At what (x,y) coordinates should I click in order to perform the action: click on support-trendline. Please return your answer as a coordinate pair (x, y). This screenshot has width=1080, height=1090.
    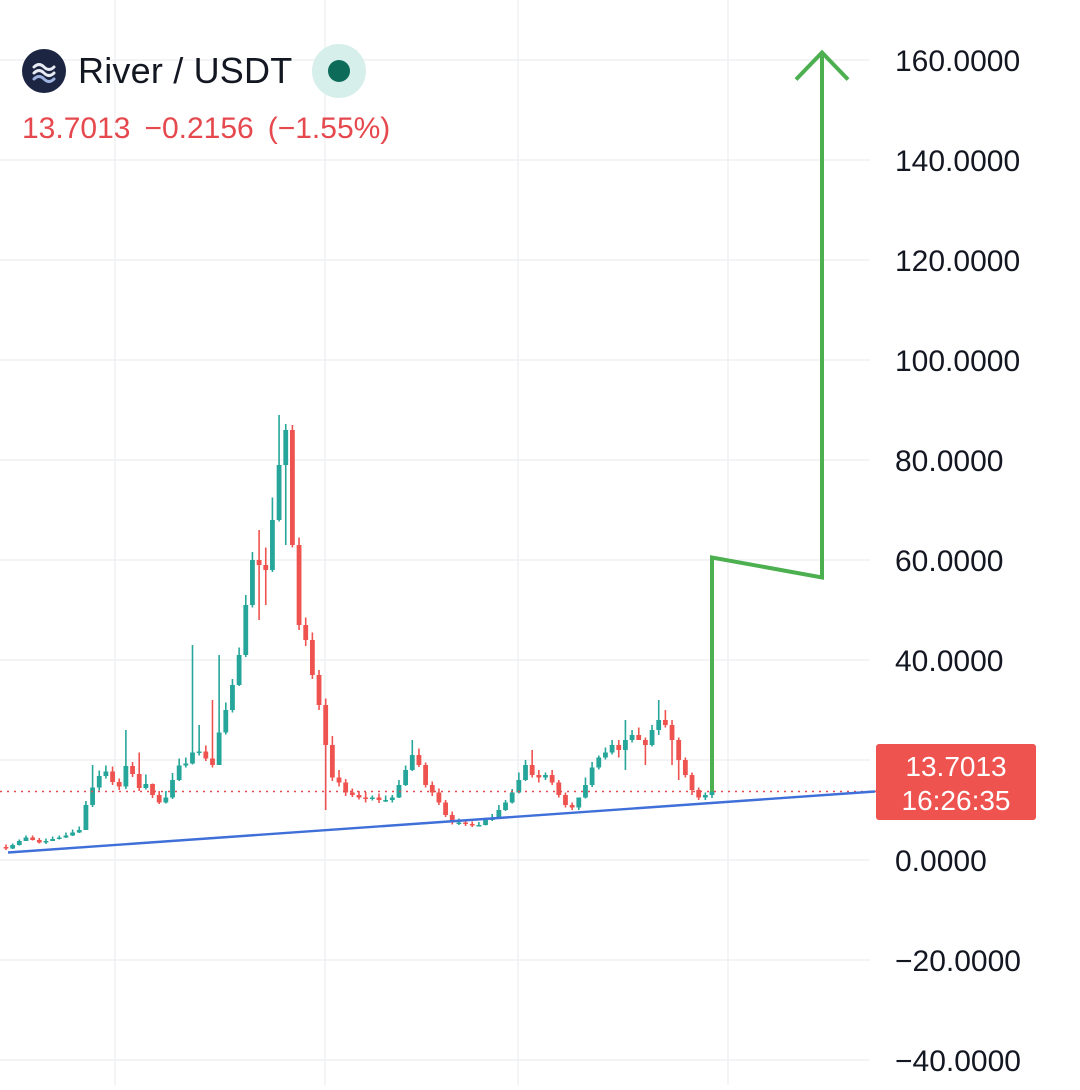
    Looking at the image, I should click on (441, 822).